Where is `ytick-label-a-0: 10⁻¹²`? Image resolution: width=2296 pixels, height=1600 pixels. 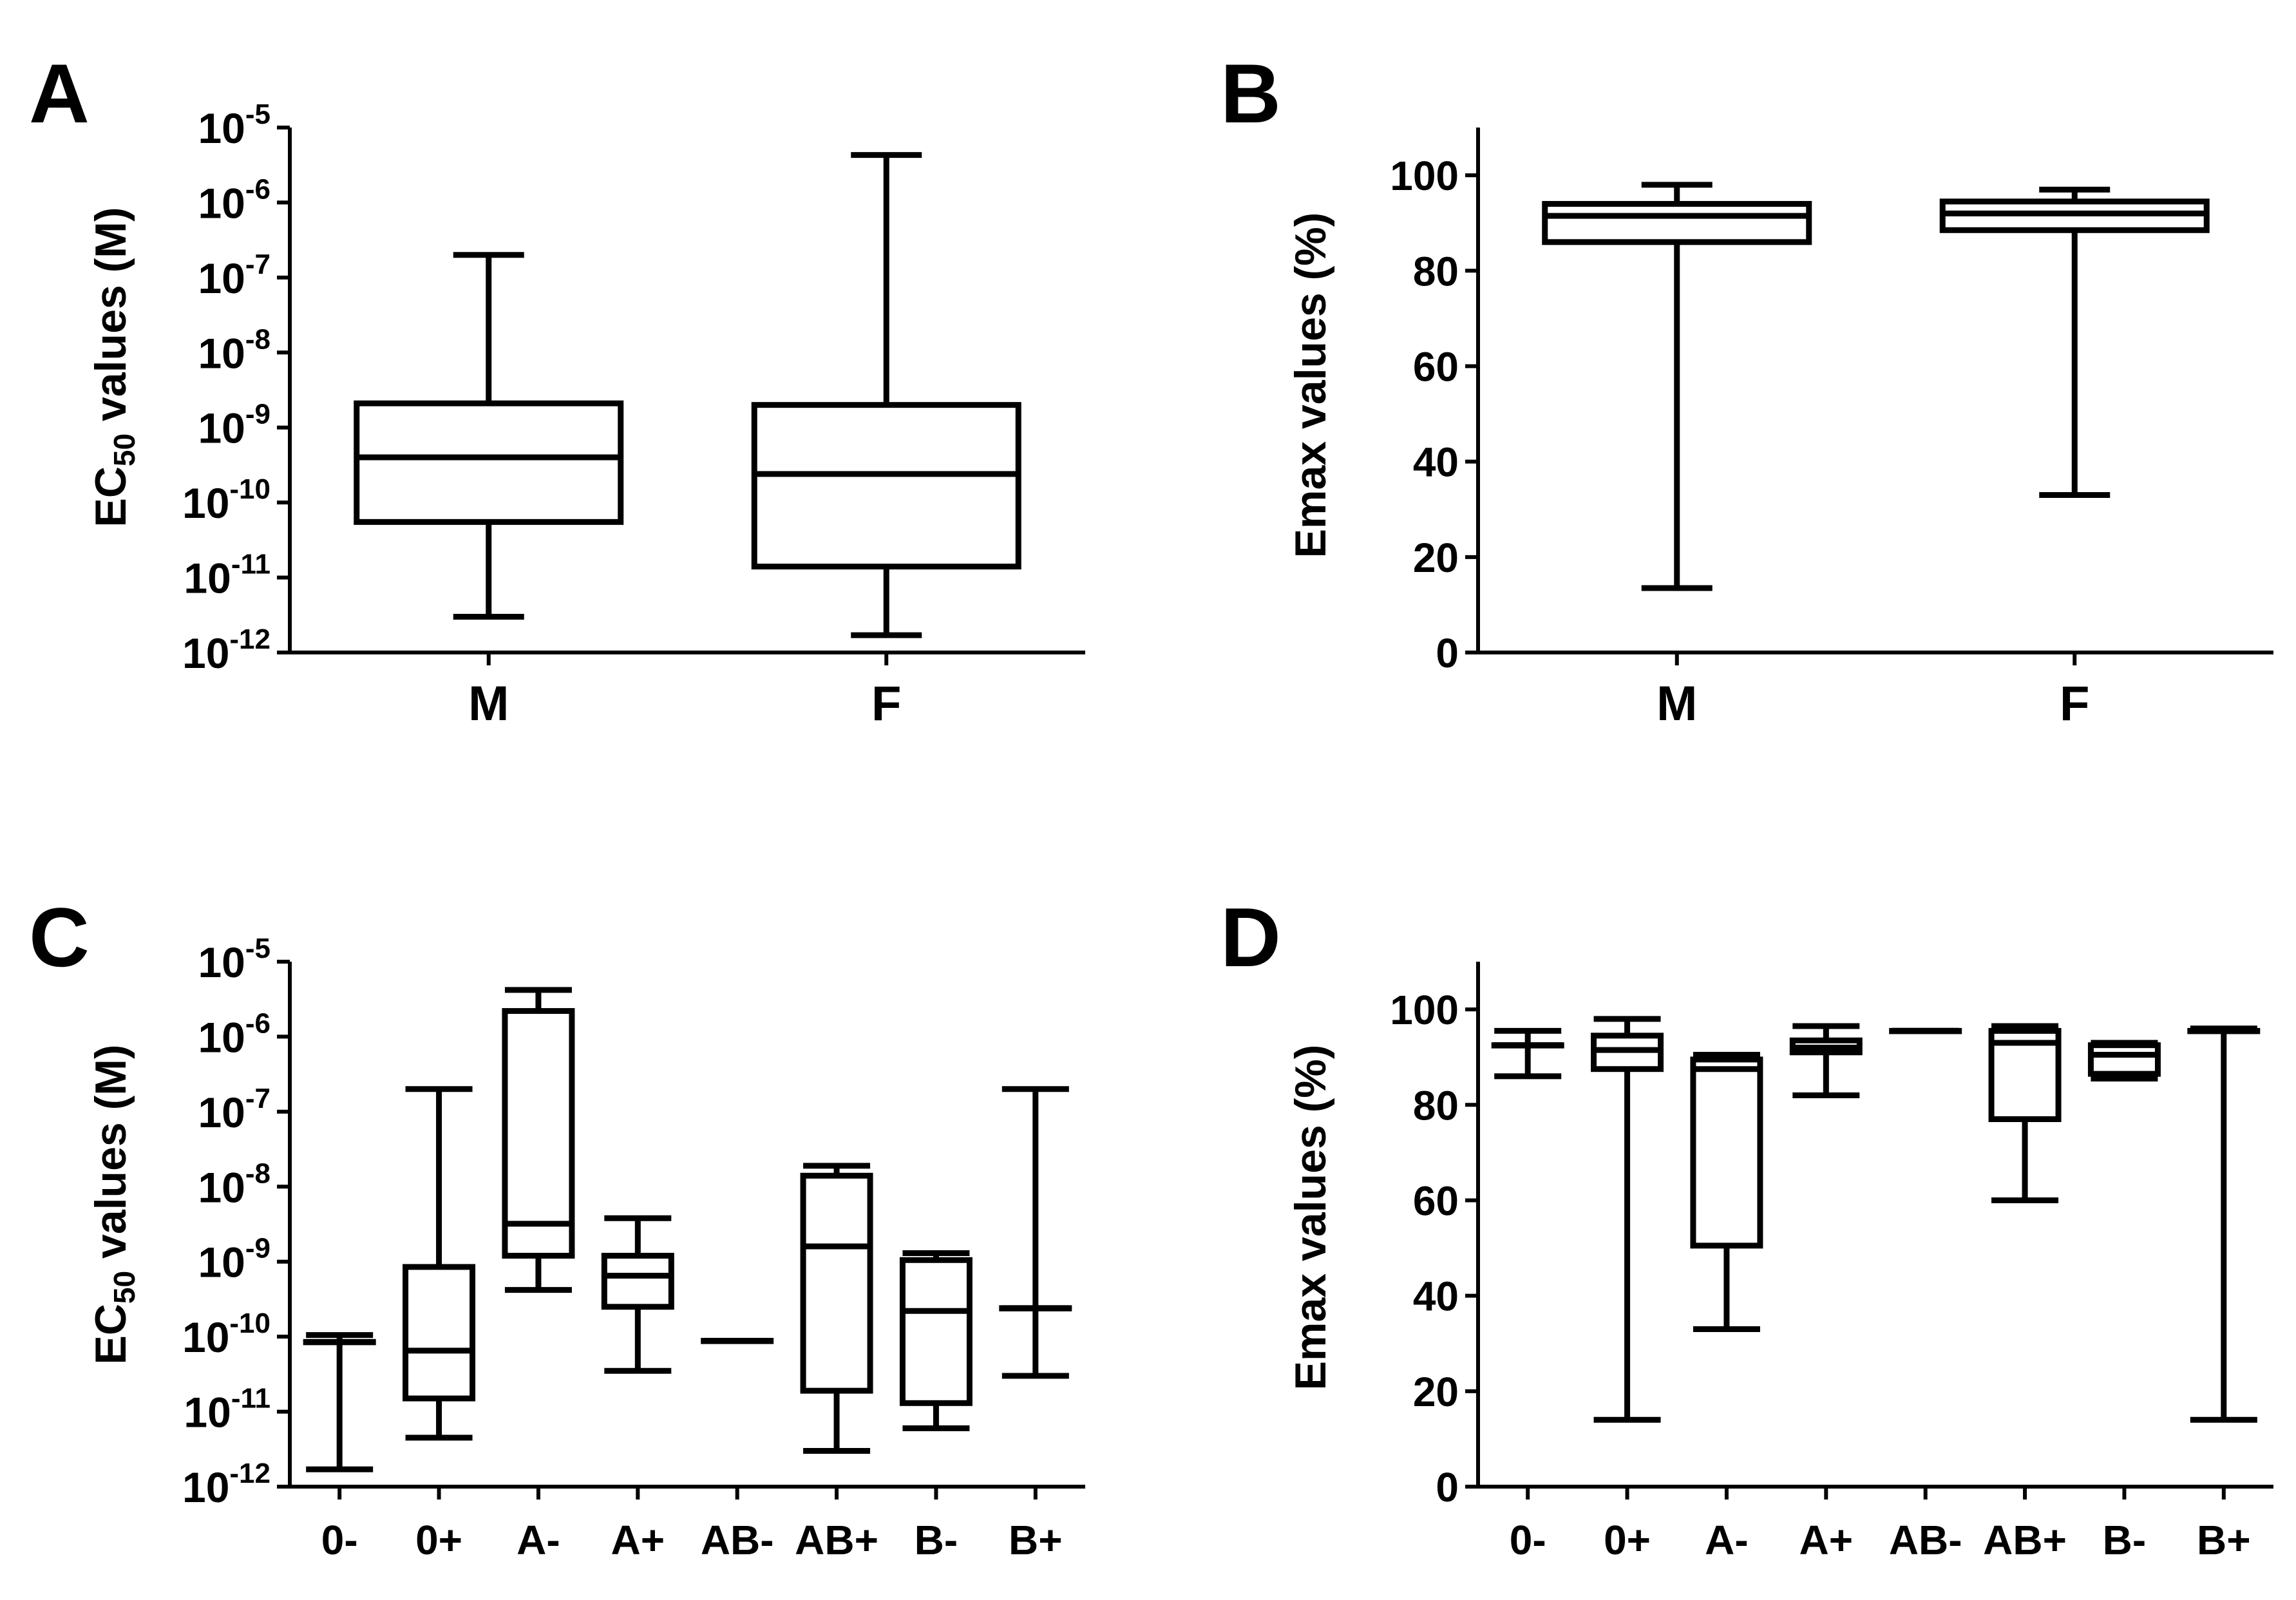 ytick-label-a-0: 10⁻¹² is located at coordinates (226, 650).